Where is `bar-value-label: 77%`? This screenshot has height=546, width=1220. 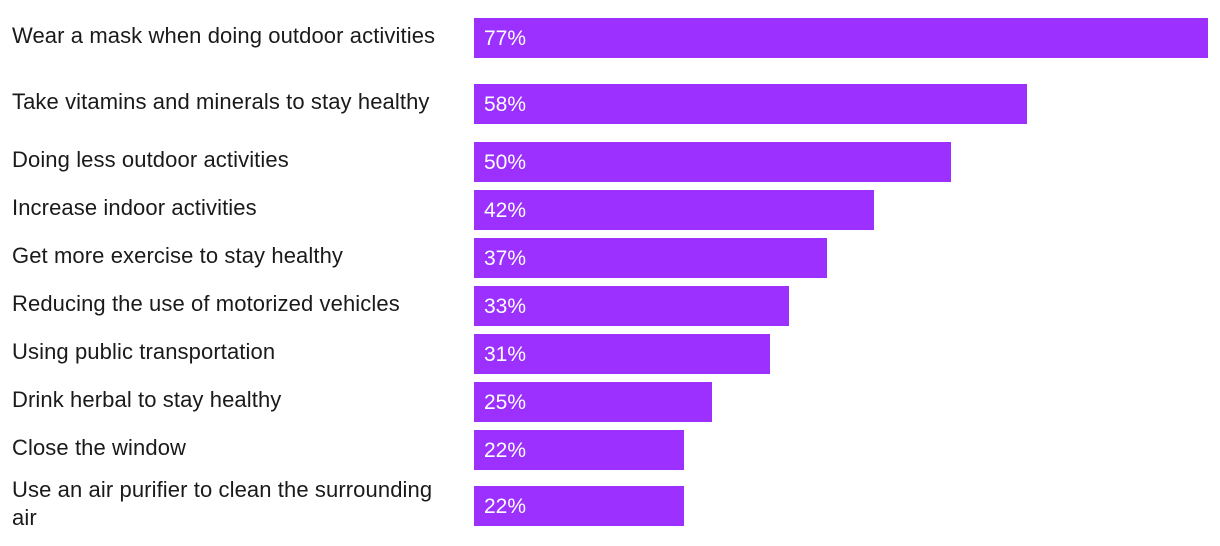 bar-value-label: 77% is located at coordinates (505, 38).